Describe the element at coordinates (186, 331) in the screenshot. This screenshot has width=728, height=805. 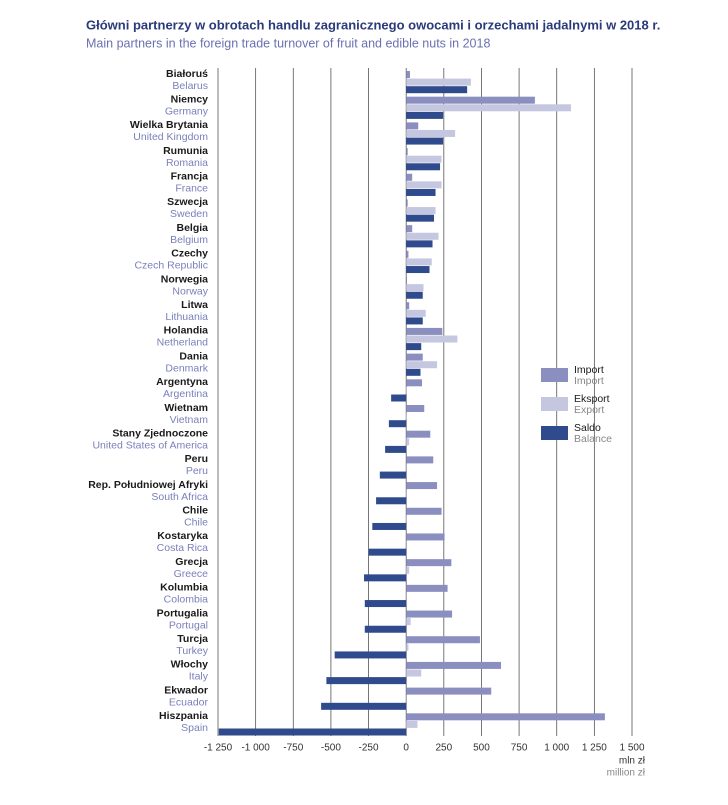
I see `category-label: Holandia` at that location.